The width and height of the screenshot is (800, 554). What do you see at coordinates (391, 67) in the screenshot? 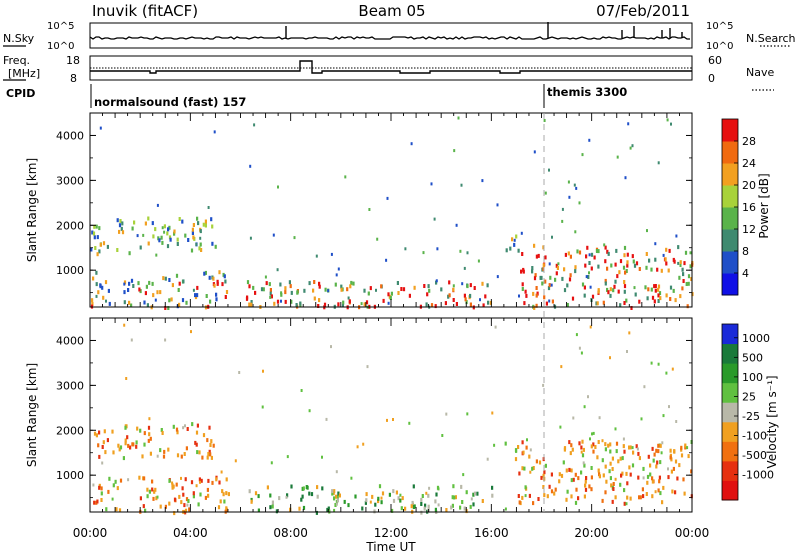
I see `frequency-trace` at bounding box center [391, 67].